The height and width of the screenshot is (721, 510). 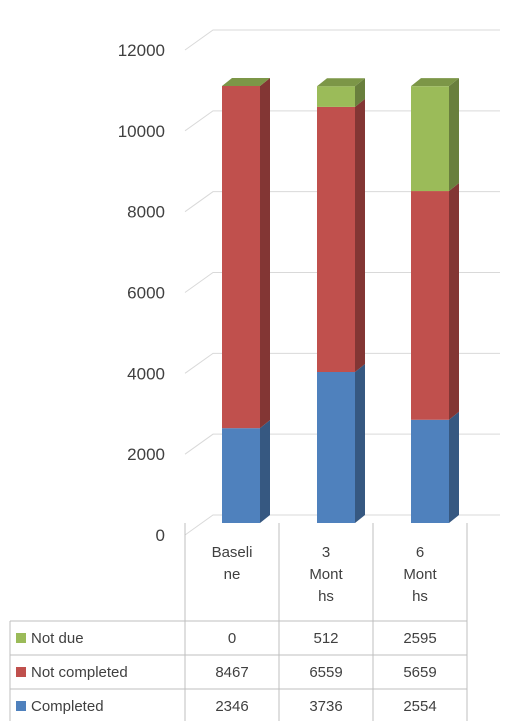 What do you see at coordinates (419, 638) in the screenshot?
I see `data-value: 2595` at bounding box center [419, 638].